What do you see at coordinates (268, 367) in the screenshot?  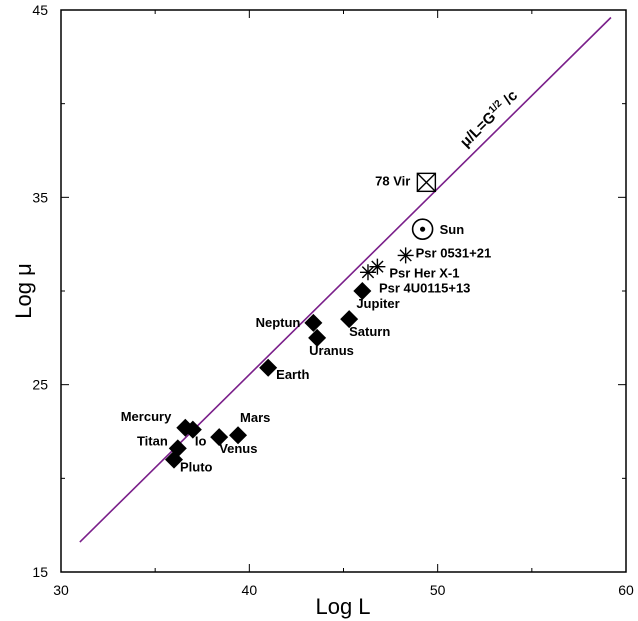 I see `point-earth` at bounding box center [268, 367].